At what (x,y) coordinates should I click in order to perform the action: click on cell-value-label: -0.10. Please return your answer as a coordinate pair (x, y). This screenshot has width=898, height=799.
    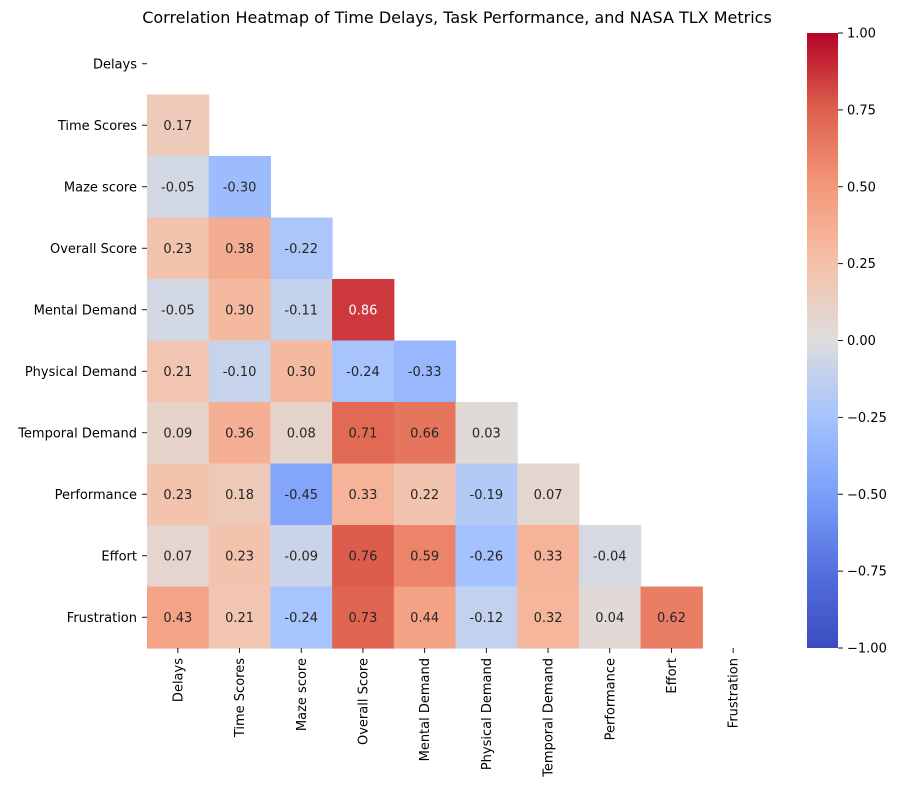
    Looking at the image, I should click on (240, 372).